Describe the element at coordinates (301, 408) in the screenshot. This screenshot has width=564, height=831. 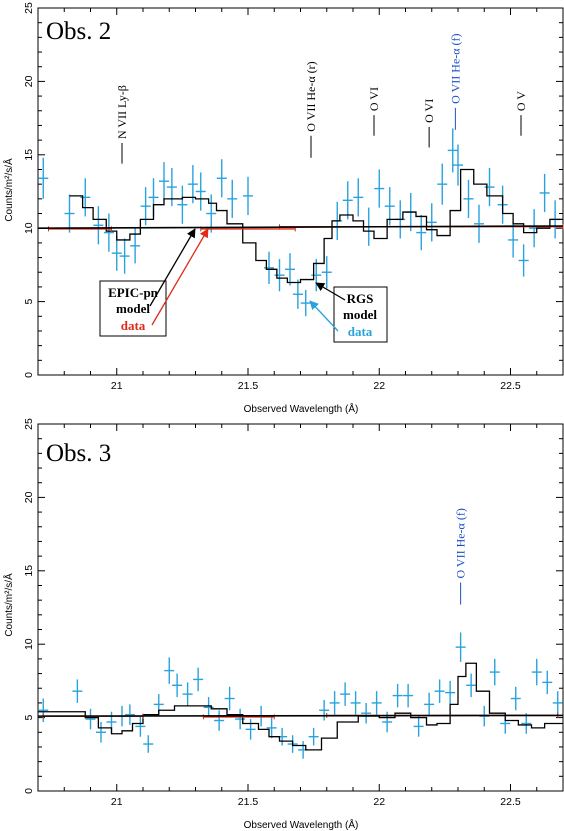
I see `obs-2-xlabel: Observed Wavelength (Å)` at that location.